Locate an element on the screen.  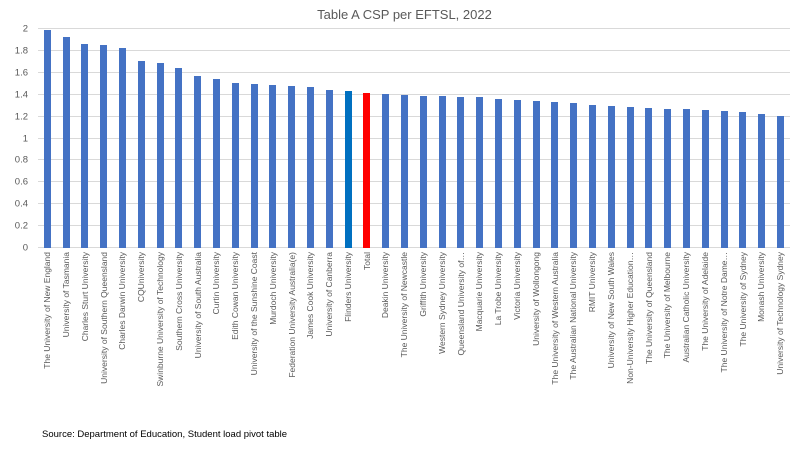
x-label: Edith Cowan University is located at coordinates (235, 296).